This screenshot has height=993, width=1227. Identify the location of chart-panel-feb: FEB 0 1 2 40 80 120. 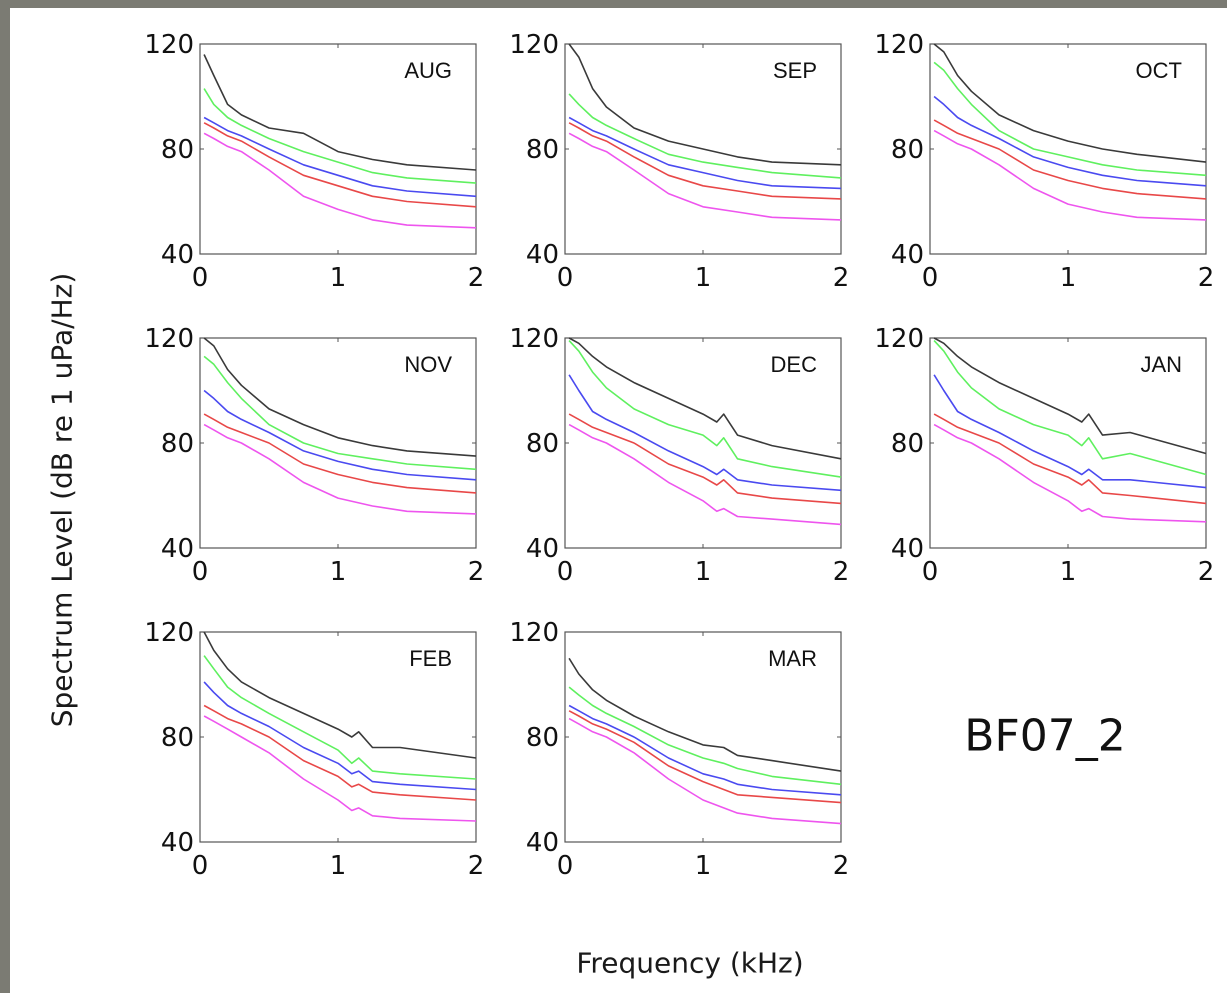
(314, 749).